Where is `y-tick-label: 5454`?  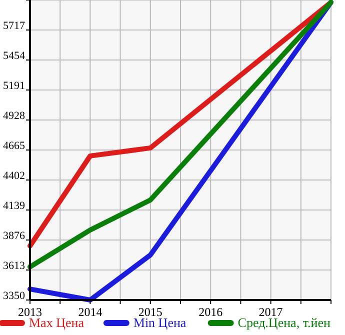
y-tick-label: 5454 is located at coordinates (14, 56).